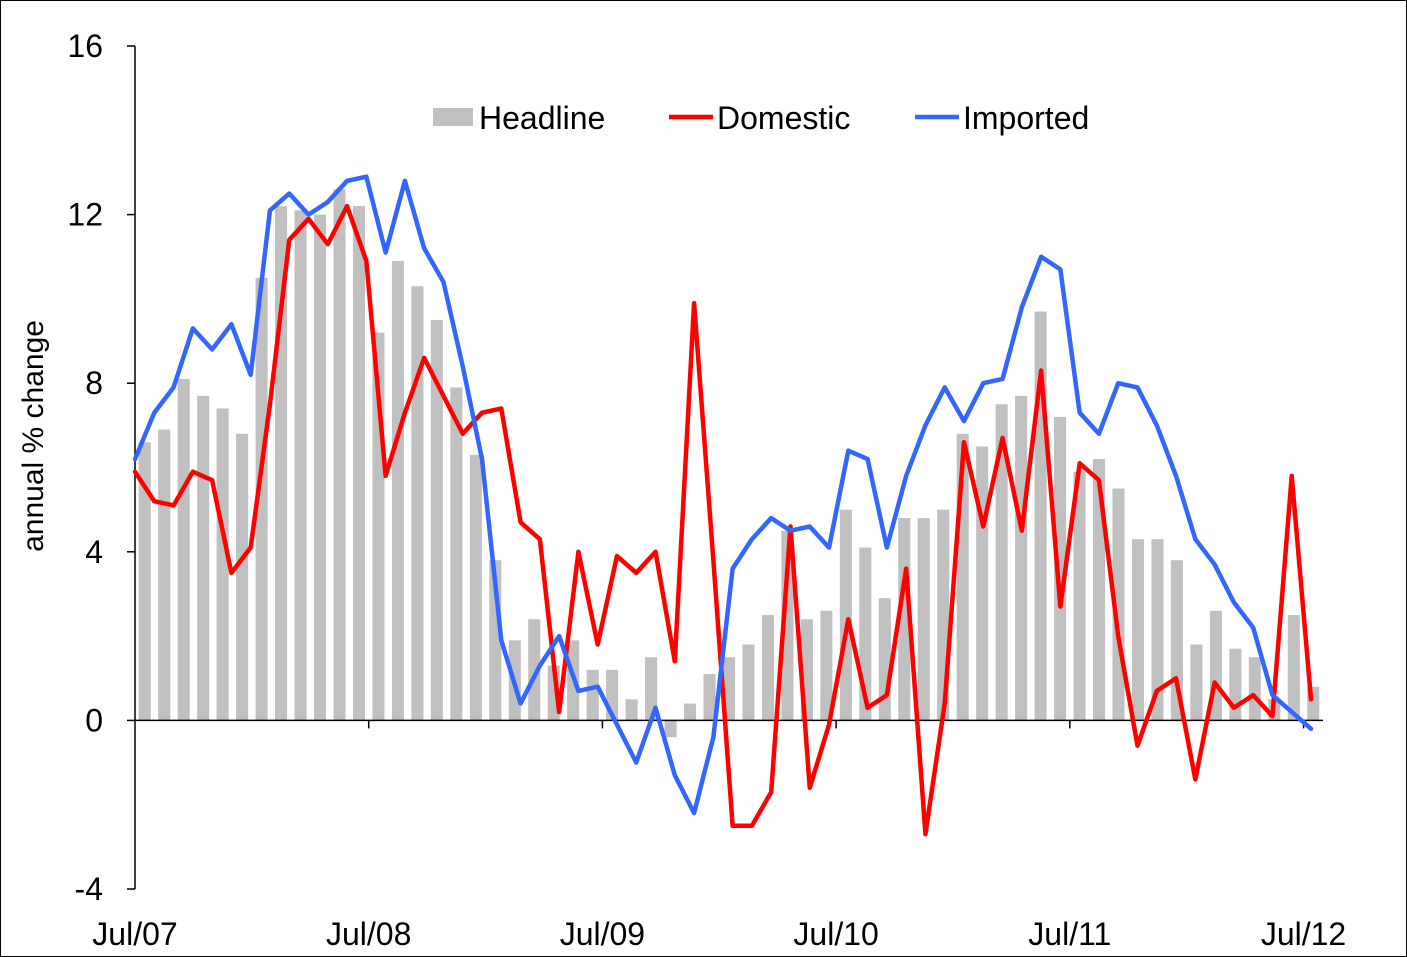  What do you see at coordinates (89, 889) in the screenshot?
I see `y-tick-label: -4` at bounding box center [89, 889].